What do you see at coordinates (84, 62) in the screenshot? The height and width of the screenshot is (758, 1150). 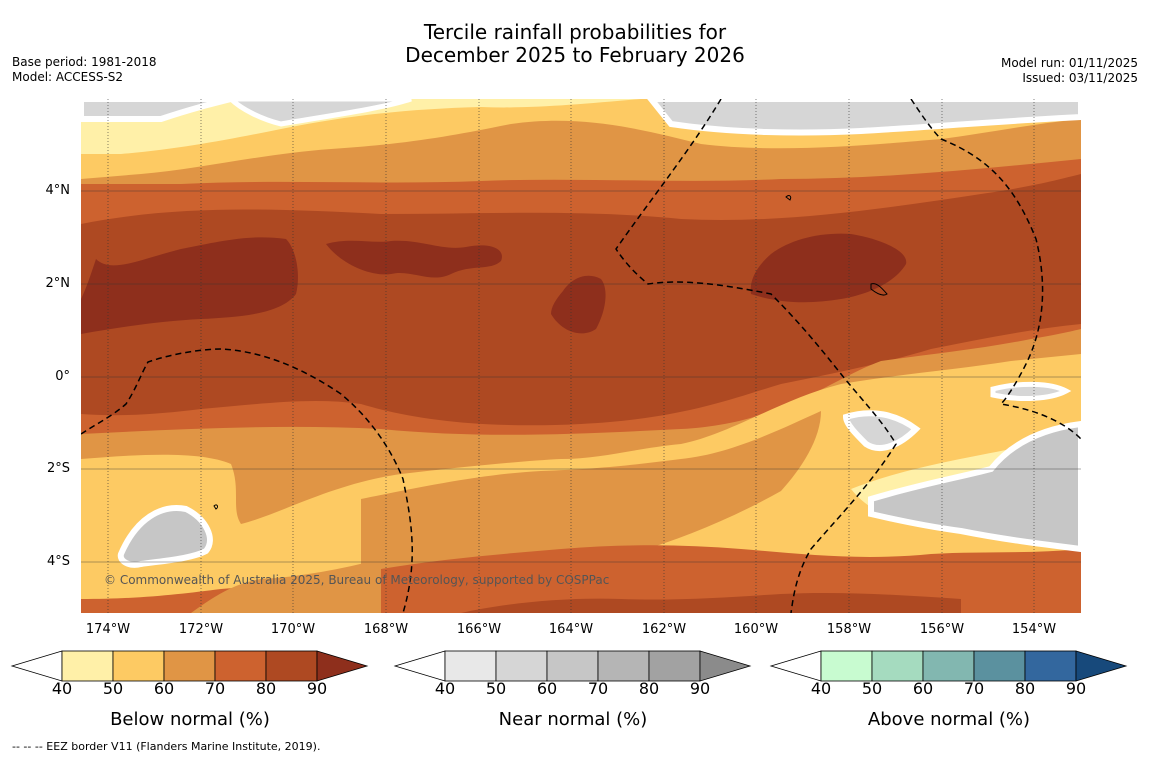 I see `base-period: Base period: 1981-2018` at bounding box center [84, 62].